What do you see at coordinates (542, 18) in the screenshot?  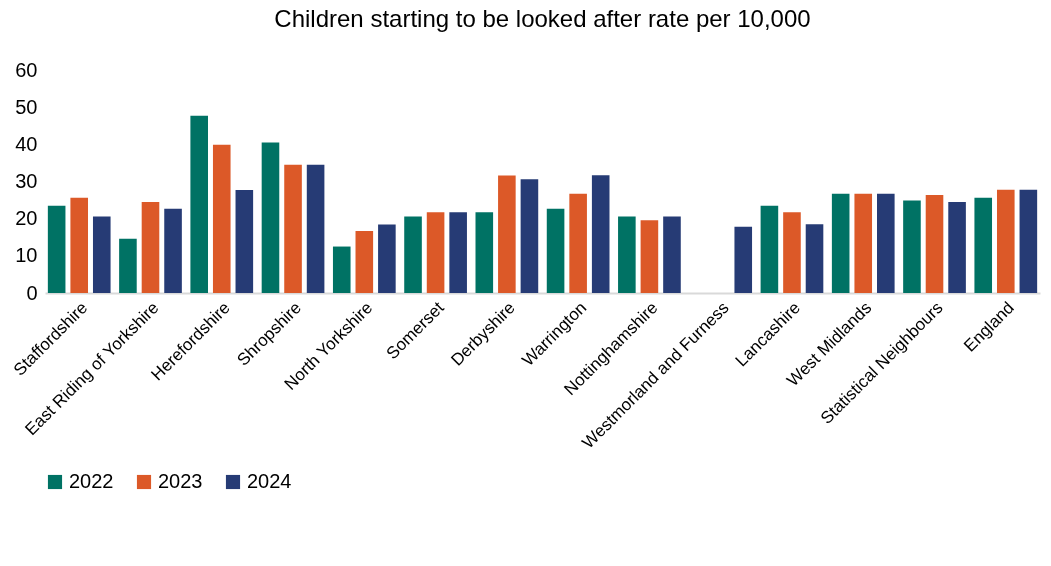 I see `chart-title: Children starting to be looked after rate per 10,000` at bounding box center [542, 18].